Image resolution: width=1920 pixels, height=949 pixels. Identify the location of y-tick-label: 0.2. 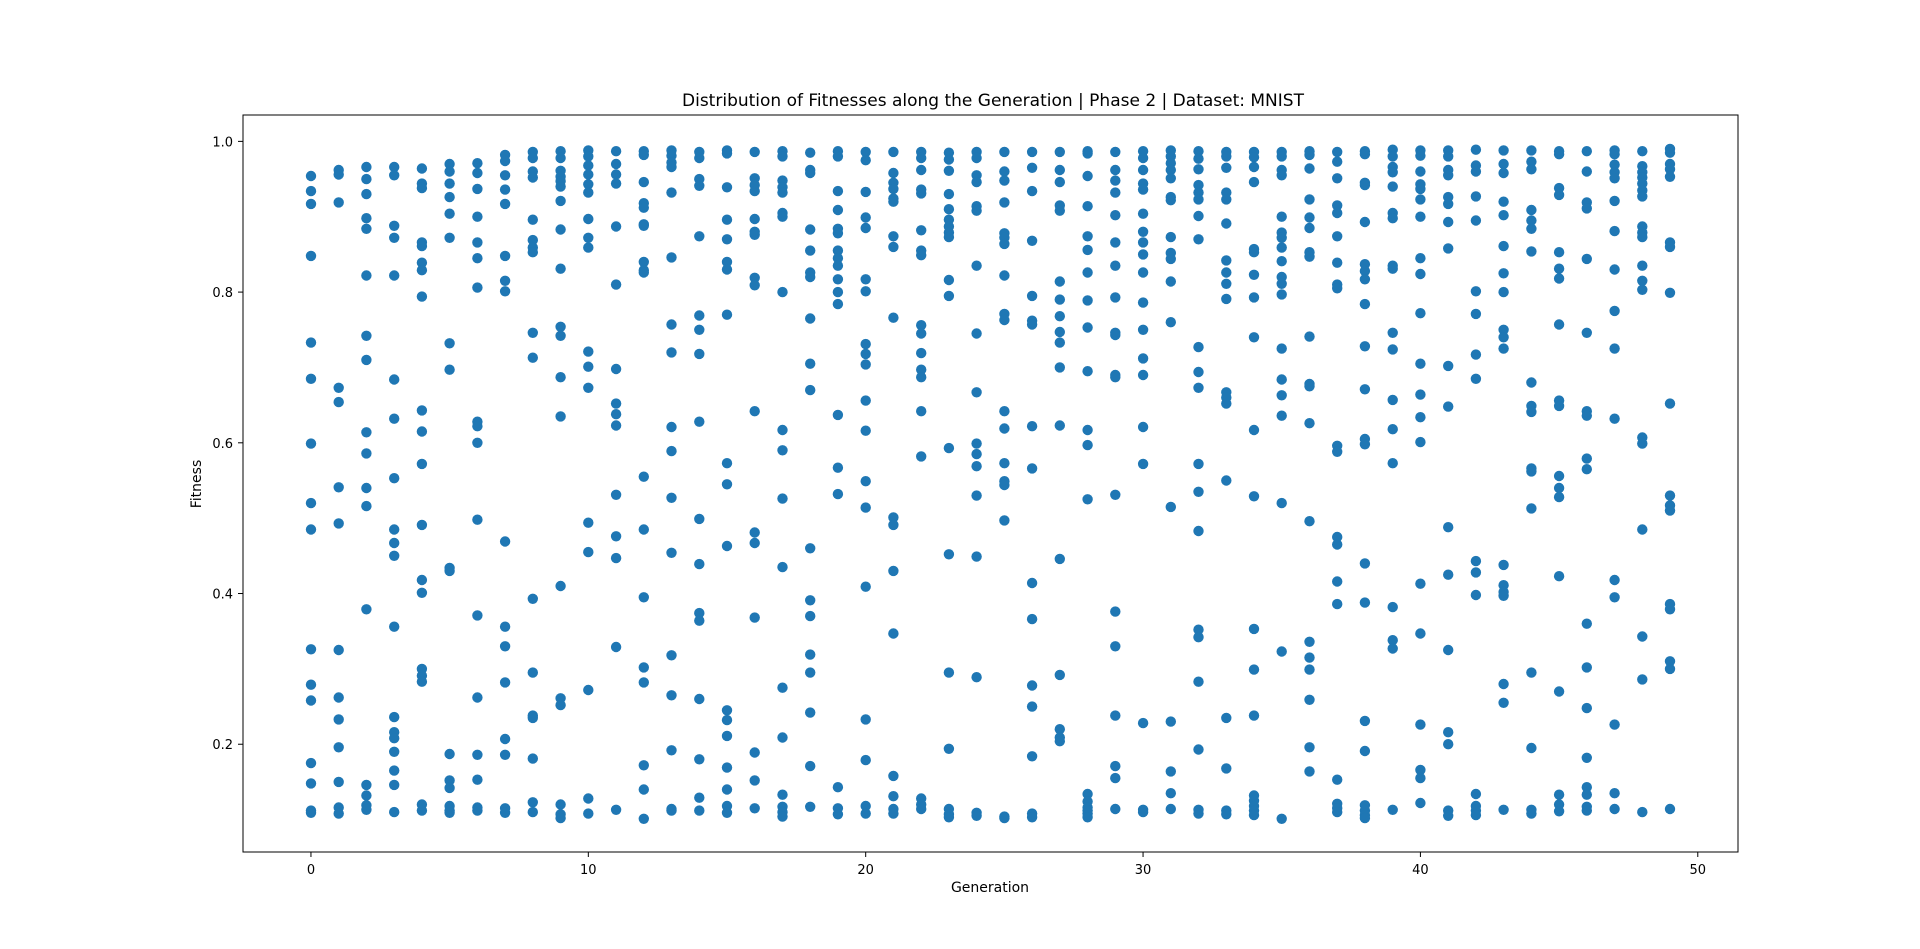
(222, 745).